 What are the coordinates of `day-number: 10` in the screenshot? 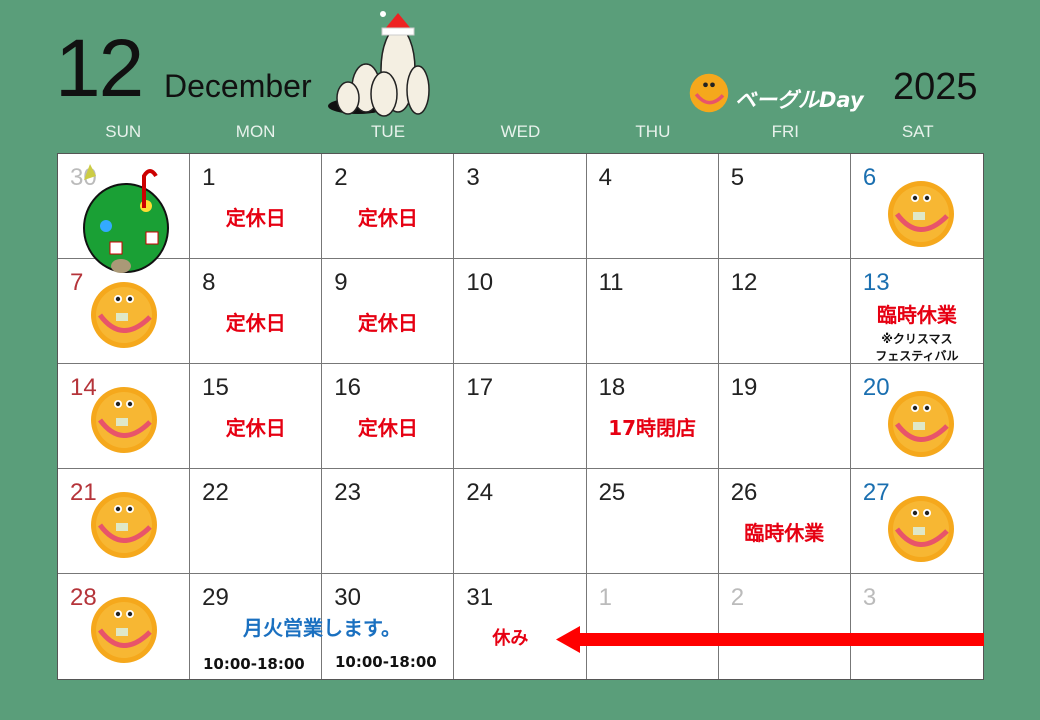 It's located at (480, 282).